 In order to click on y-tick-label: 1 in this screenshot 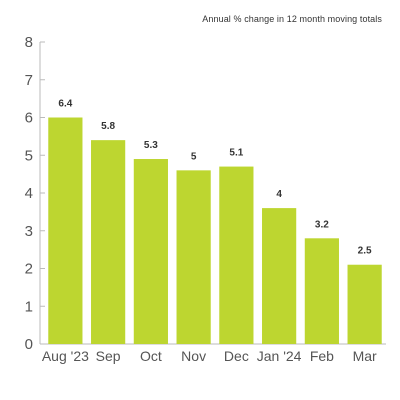, I will do `click(29, 306)`.